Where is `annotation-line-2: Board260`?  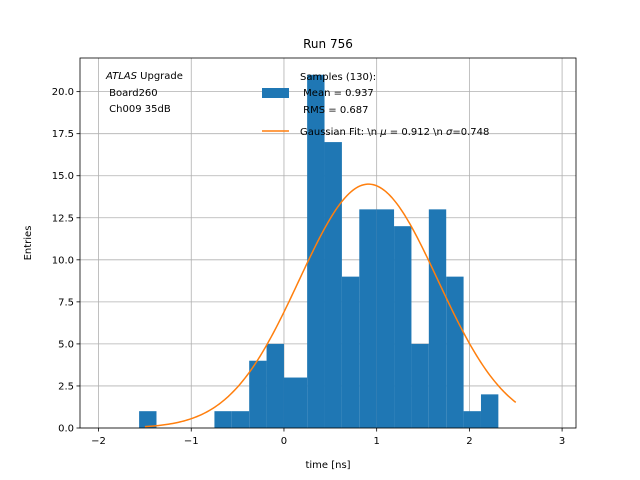
annotation-line-2: Board260 is located at coordinates (132, 93).